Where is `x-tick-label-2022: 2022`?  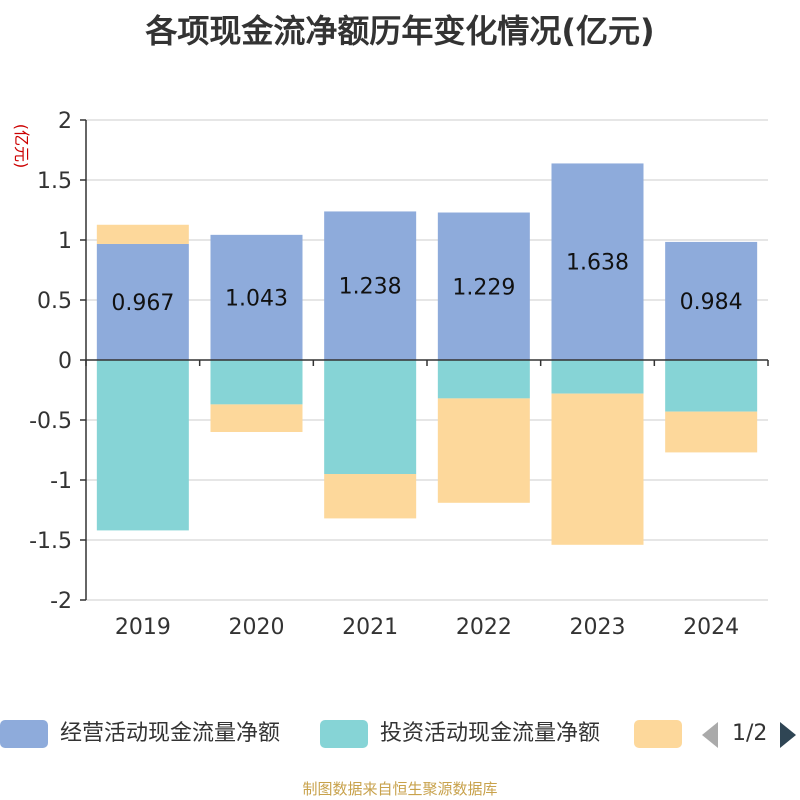
x-tick-label-2022: 2022 is located at coordinates (484, 627).